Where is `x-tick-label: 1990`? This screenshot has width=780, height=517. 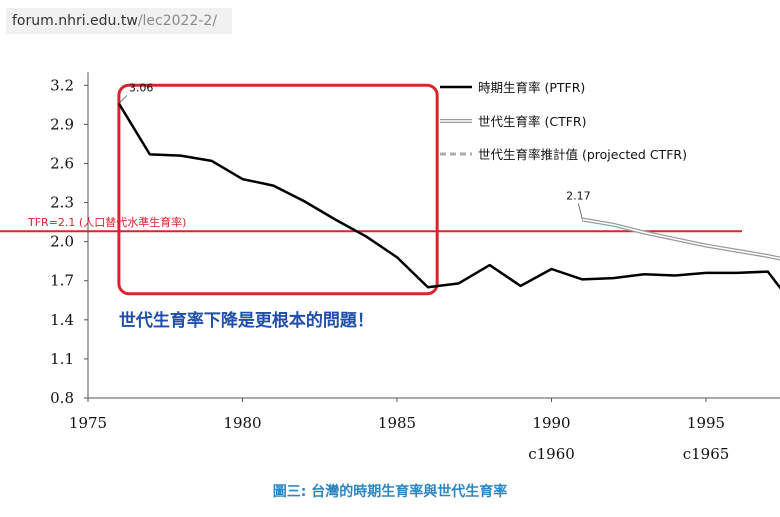 x-tick-label: 1990 is located at coordinates (551, 423).